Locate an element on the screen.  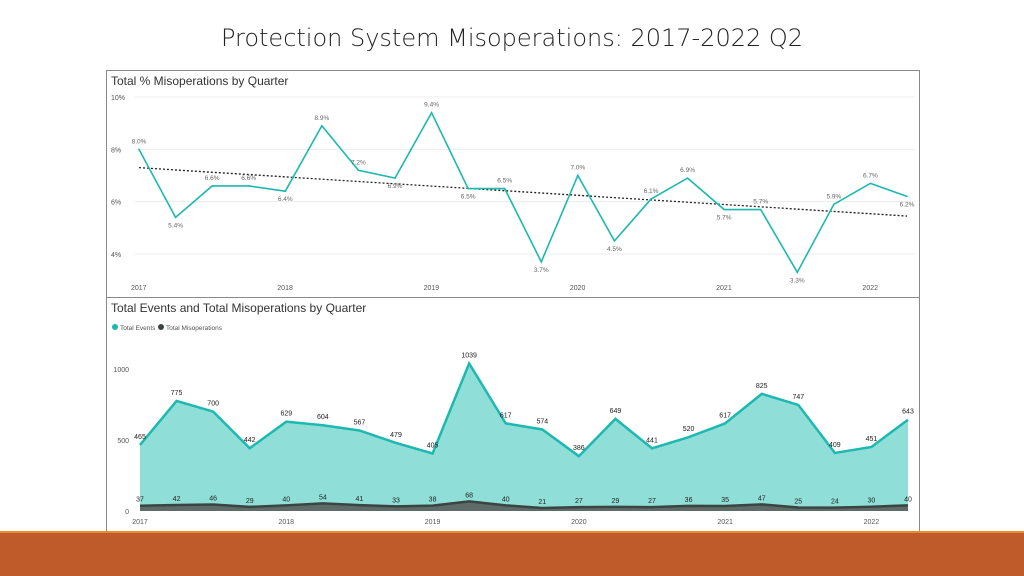
events-data-label: 451 is located at coordinates (872, 439).